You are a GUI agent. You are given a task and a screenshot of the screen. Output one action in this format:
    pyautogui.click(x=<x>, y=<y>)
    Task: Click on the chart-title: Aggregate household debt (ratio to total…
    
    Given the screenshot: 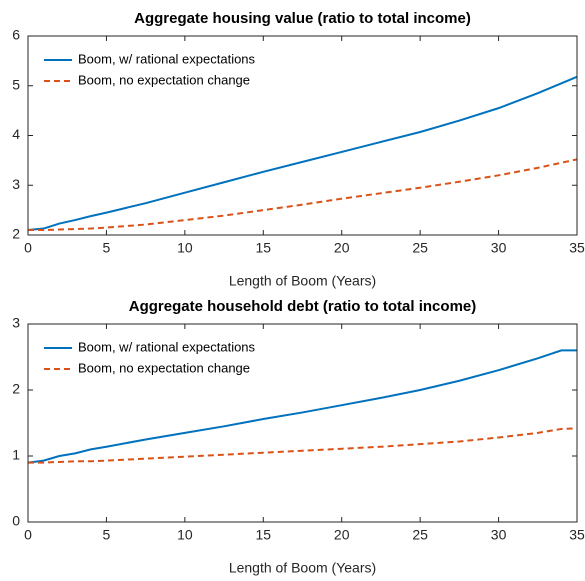 What is the action you would take?
    pyautogui.click(x=303, y=306)
    